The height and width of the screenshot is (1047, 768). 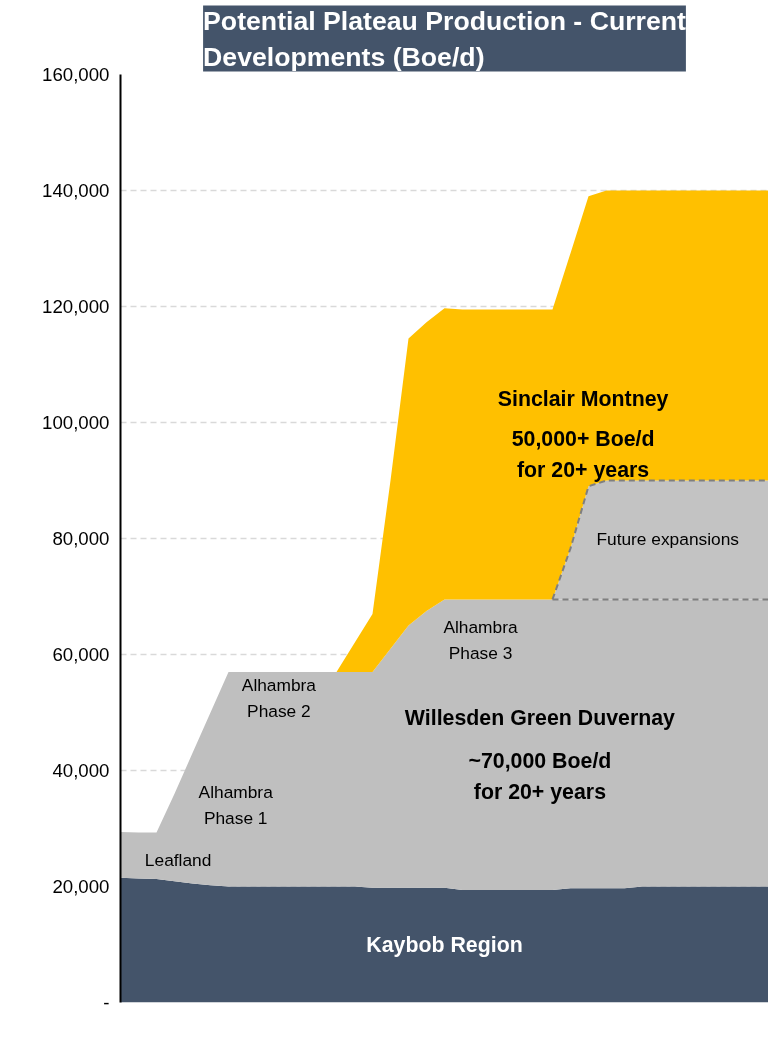 What do you see at coordinates (76, 190) in the screenshot?
I see `y-tick-label: 140,000` at bounding box center [76, 190].